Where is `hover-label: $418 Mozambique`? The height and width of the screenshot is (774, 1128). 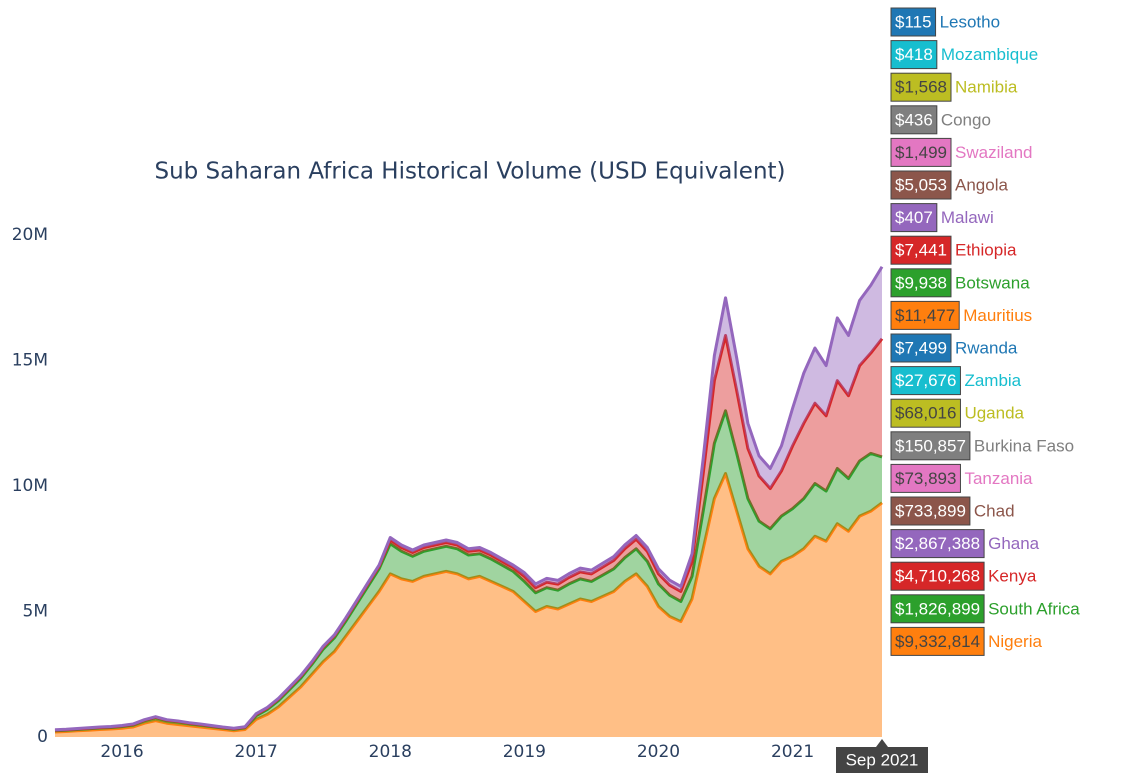
hover-label: $418 Mozambique is located at coordinates (964, 55).